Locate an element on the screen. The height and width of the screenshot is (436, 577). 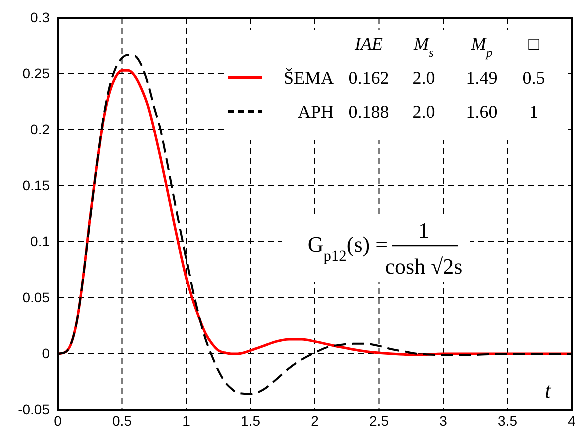
x-tick-label: 3 is located at coordinates (444, 420).